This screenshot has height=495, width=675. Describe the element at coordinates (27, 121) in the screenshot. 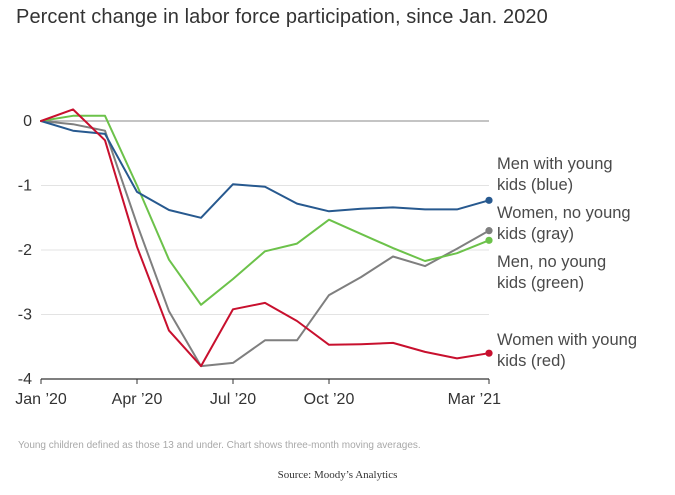

I see `y-tick-label: 0` at that location.